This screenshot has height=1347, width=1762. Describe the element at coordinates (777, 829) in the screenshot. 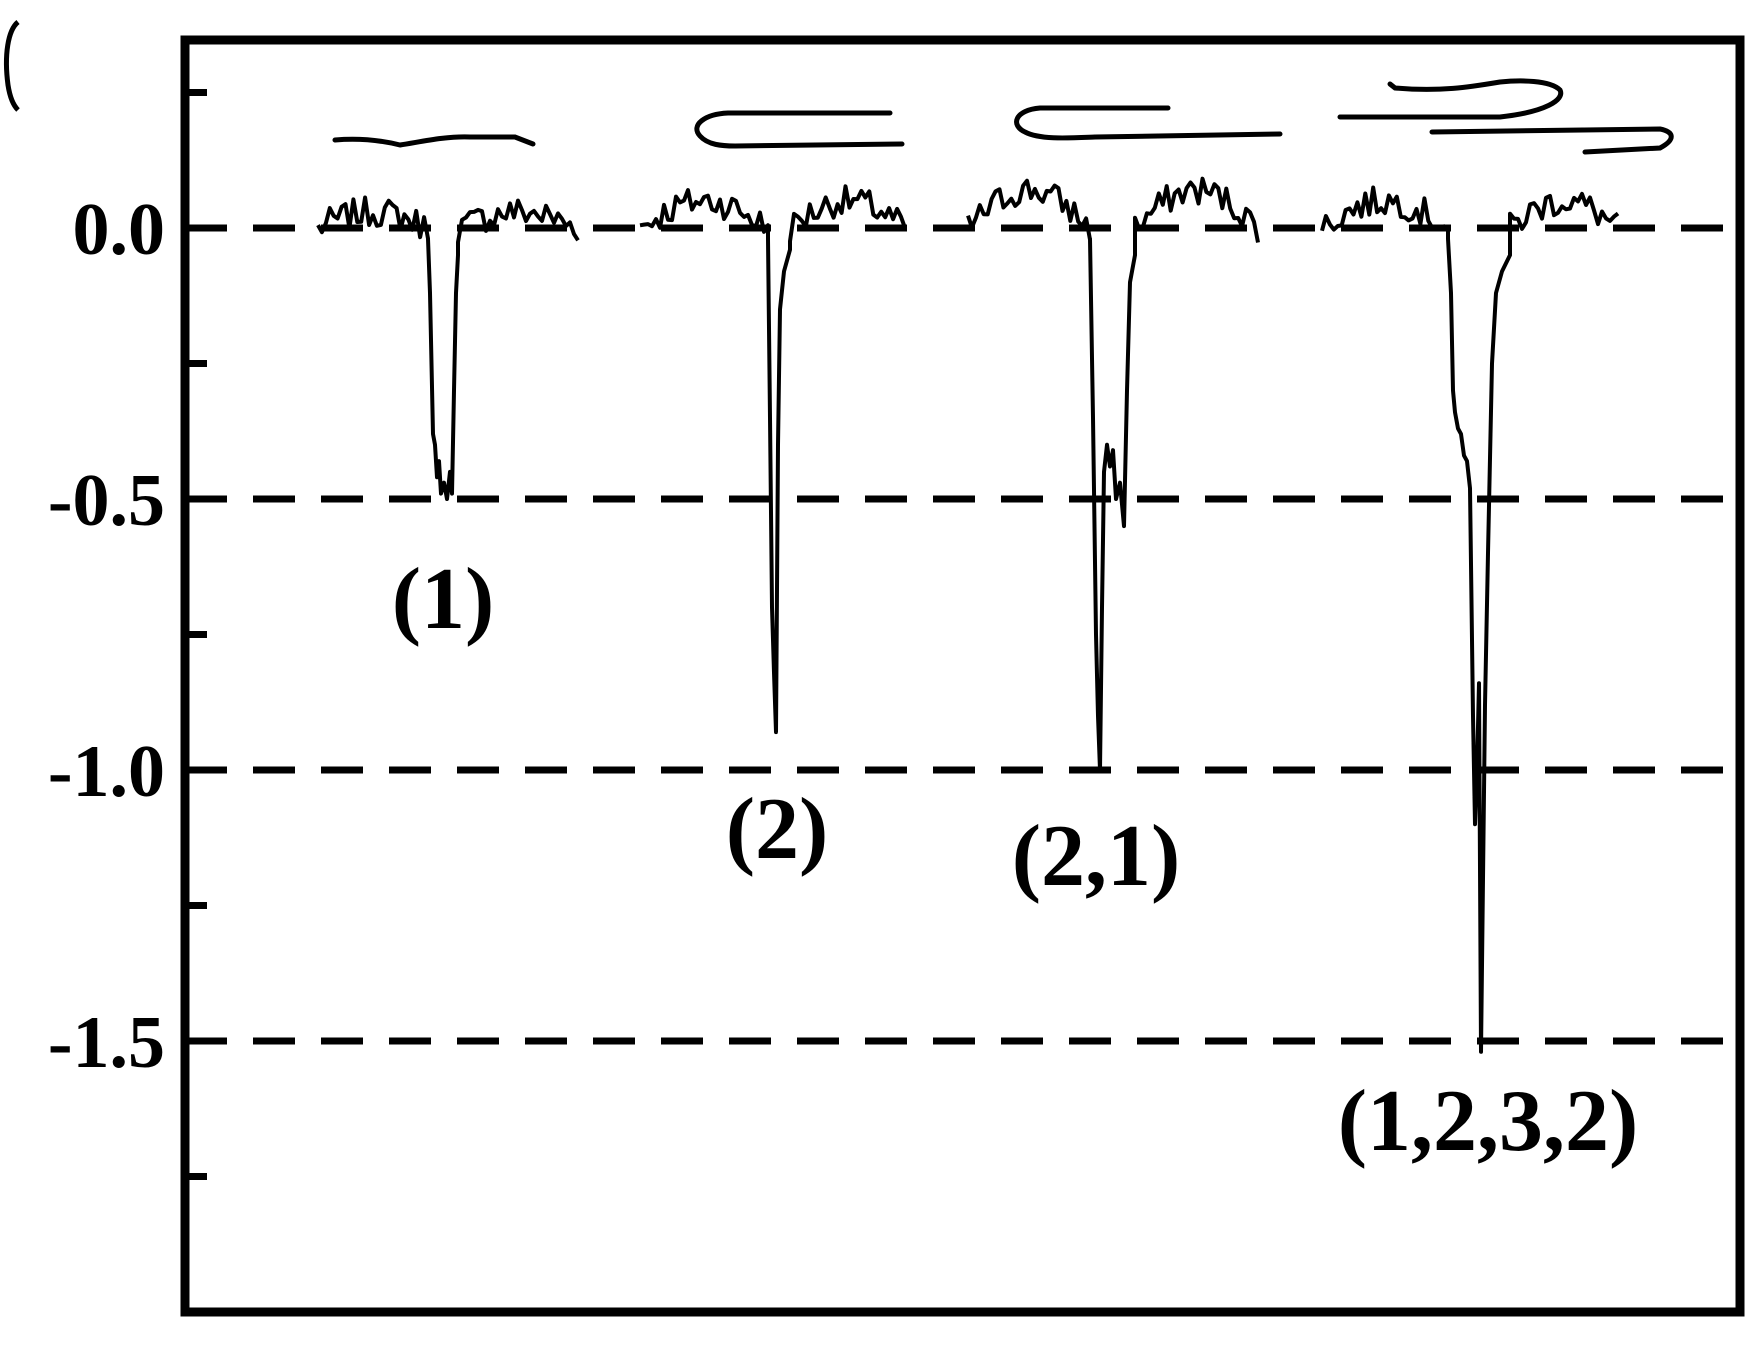

I see `event-label: (2)` at that location.